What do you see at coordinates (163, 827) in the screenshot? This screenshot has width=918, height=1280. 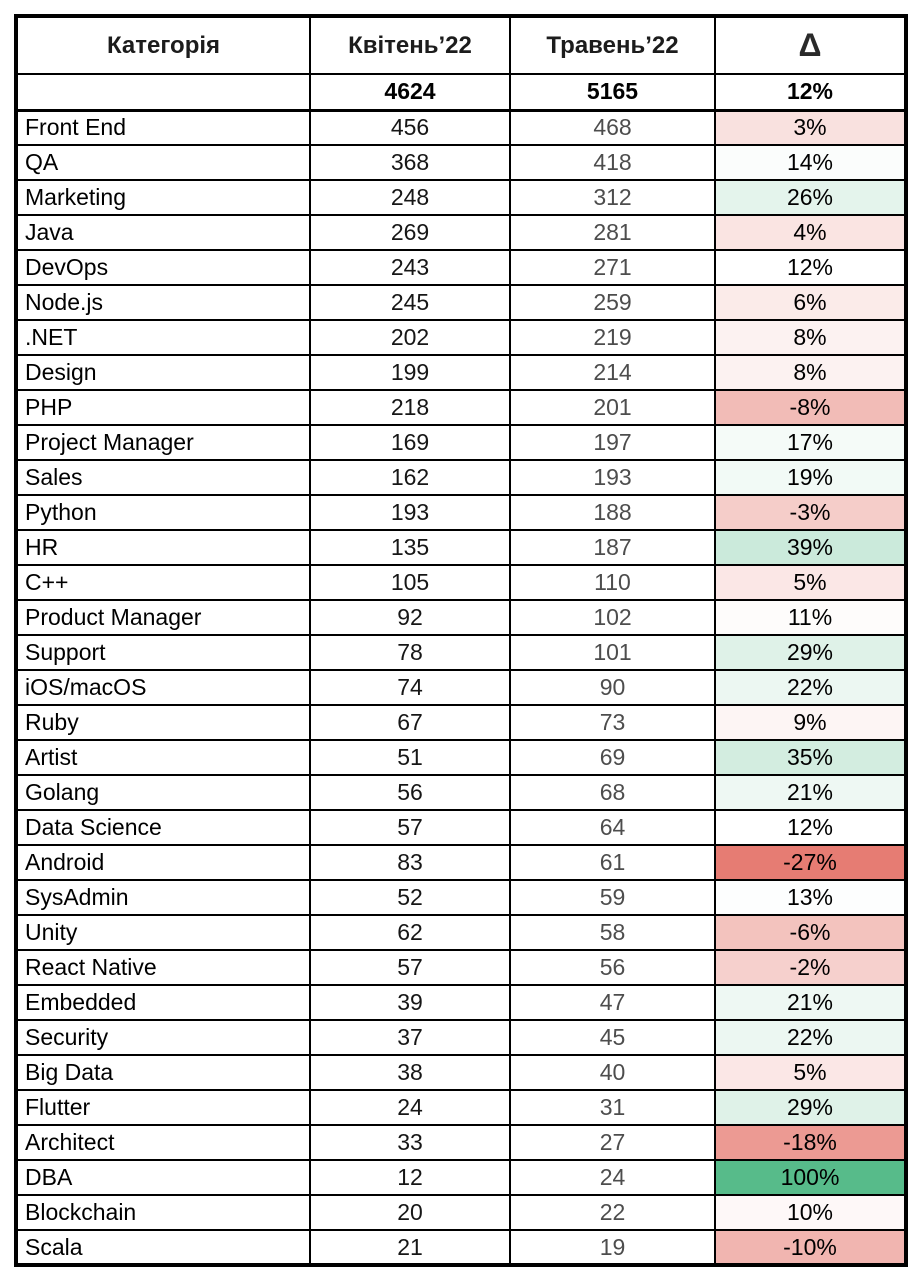 I see `category-cell: Data Science` at bounding box center [163, 827].